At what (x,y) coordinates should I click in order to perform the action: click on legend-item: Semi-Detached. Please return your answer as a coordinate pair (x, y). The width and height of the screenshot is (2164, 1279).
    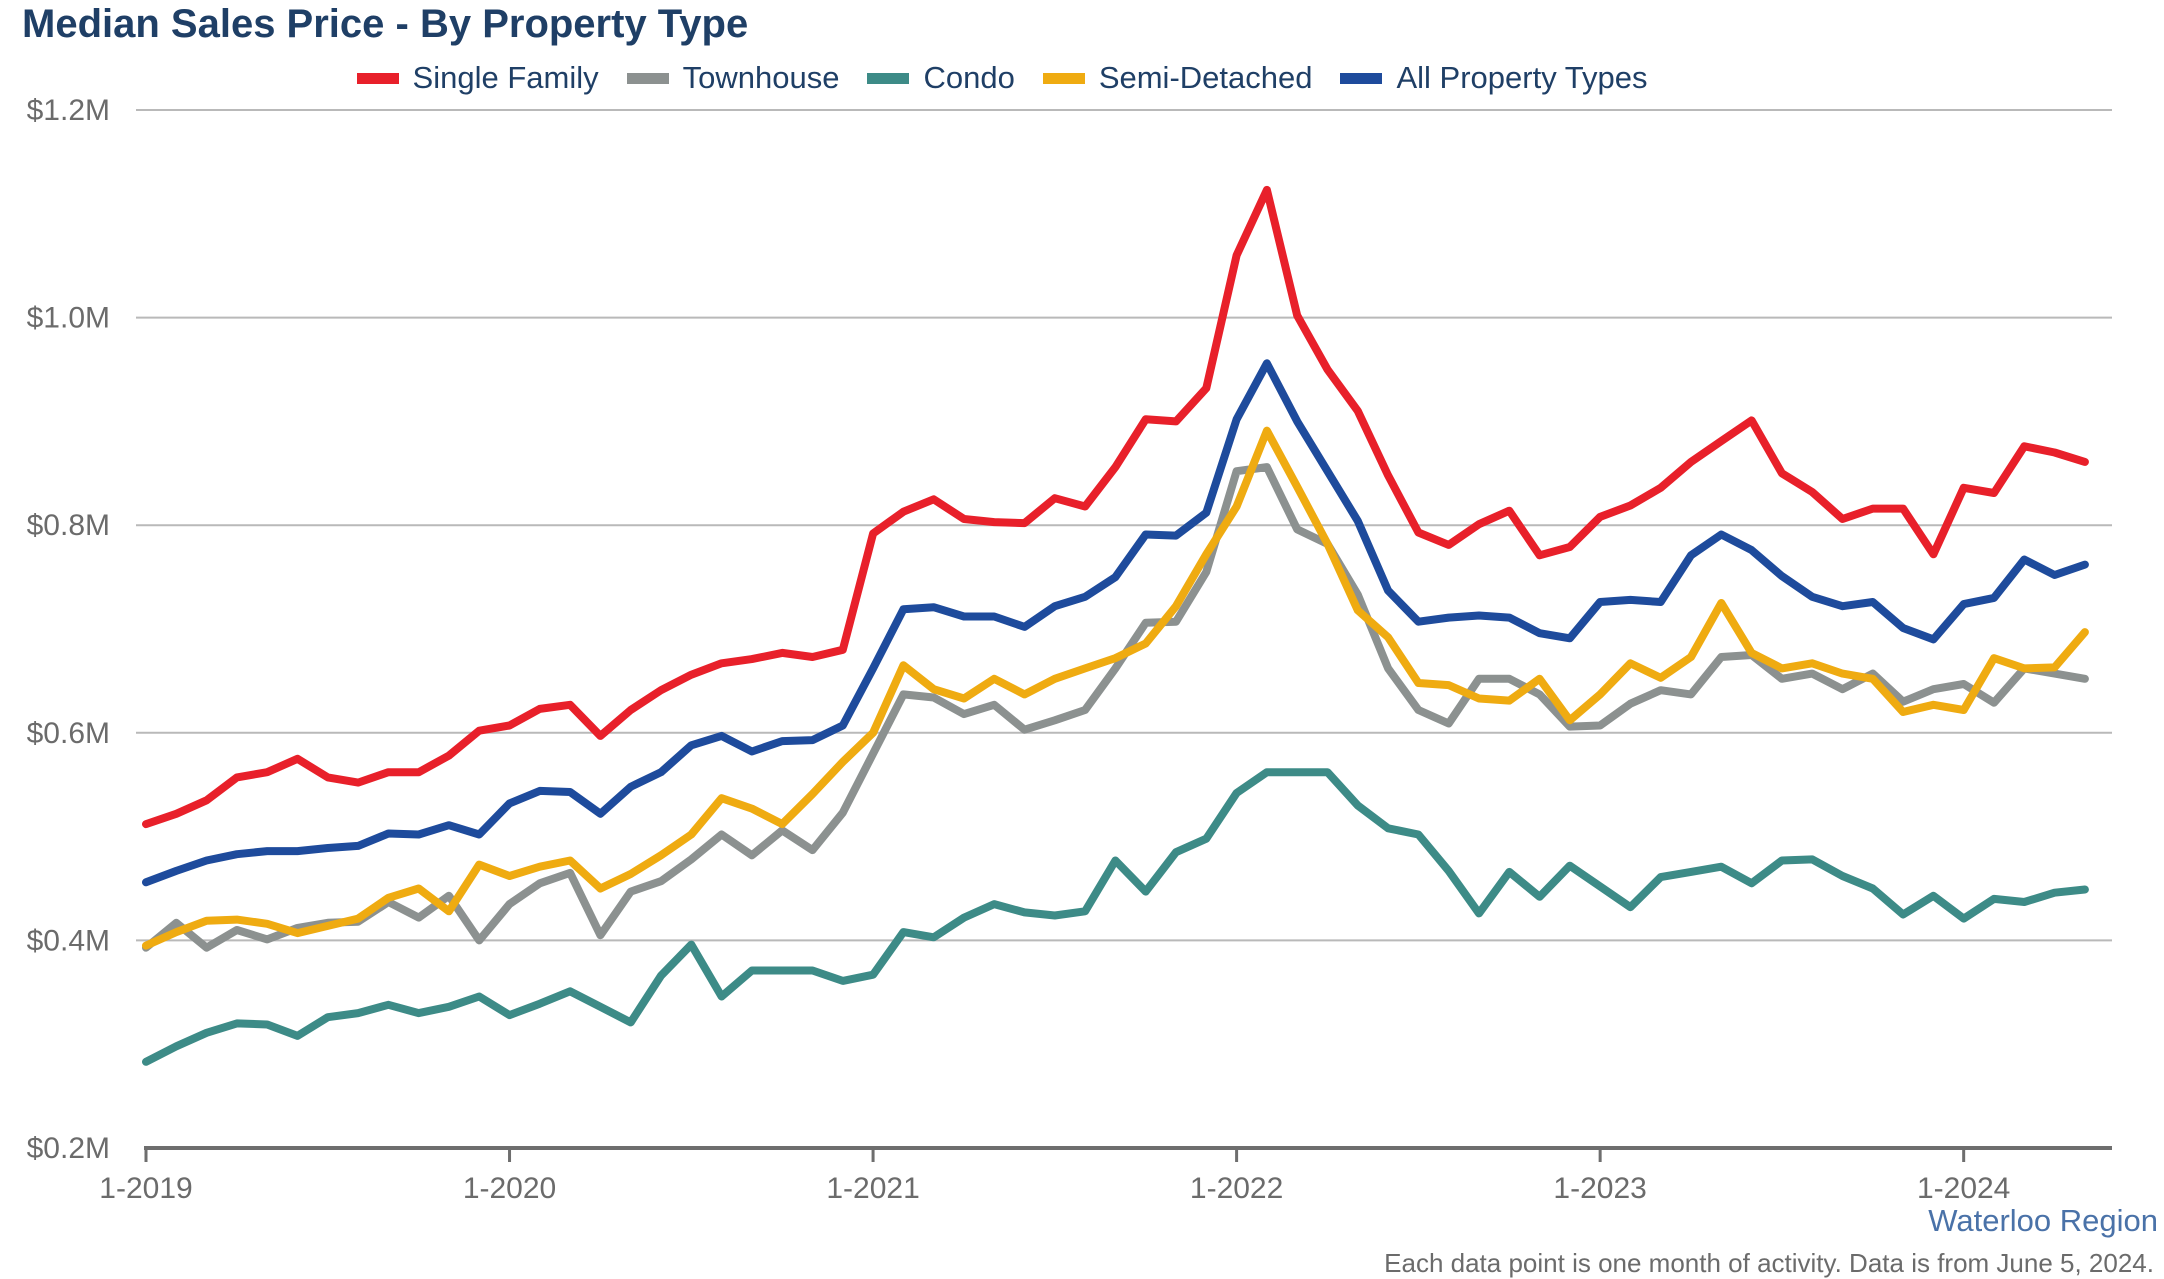
    Looking at the image, I should click on (1177, 78).